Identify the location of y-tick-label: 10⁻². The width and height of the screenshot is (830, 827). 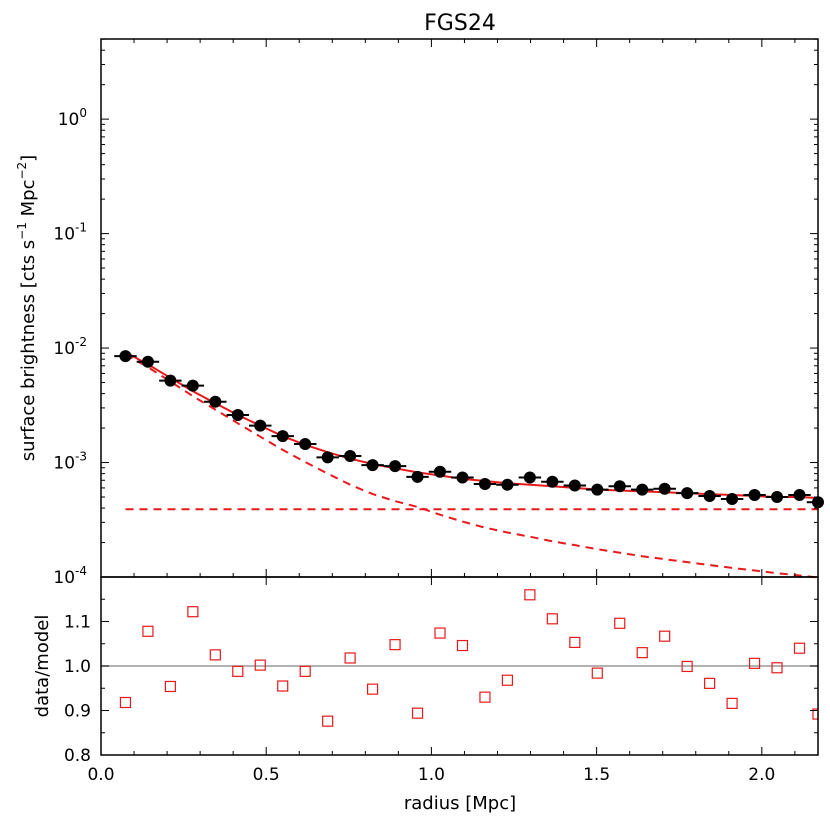
(70, 347).